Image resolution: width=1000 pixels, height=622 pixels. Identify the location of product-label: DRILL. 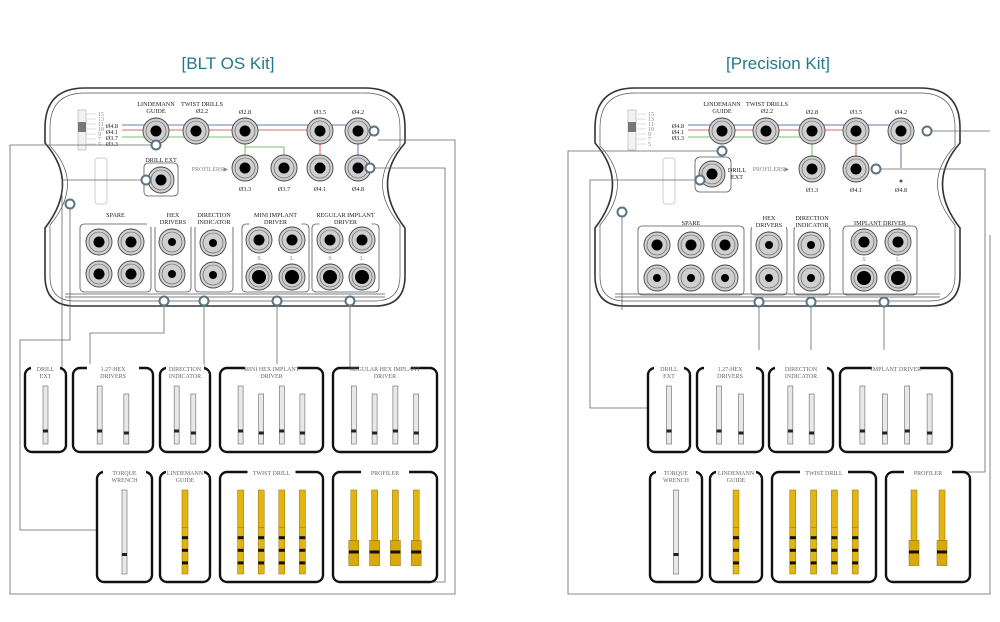
(46, 370).